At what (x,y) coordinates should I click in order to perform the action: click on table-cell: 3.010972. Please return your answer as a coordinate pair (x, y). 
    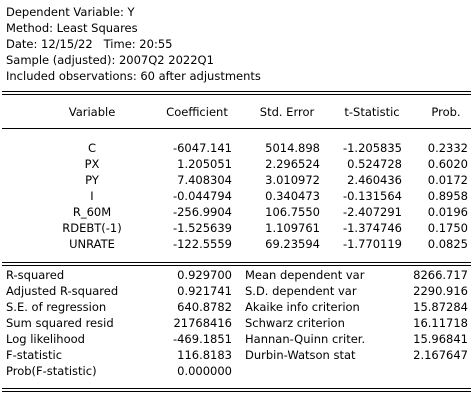
    Looking at the image, I should click on (292, 180).